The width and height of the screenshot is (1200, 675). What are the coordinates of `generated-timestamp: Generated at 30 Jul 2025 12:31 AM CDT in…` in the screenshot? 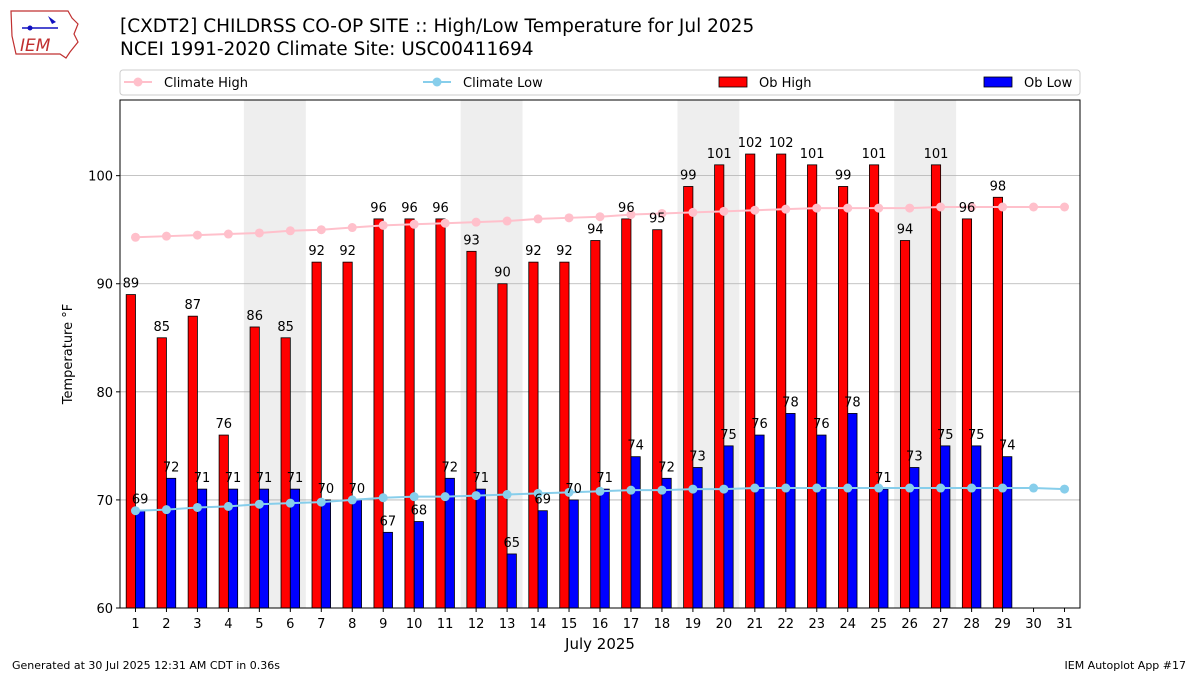 It's located at (146, 665).